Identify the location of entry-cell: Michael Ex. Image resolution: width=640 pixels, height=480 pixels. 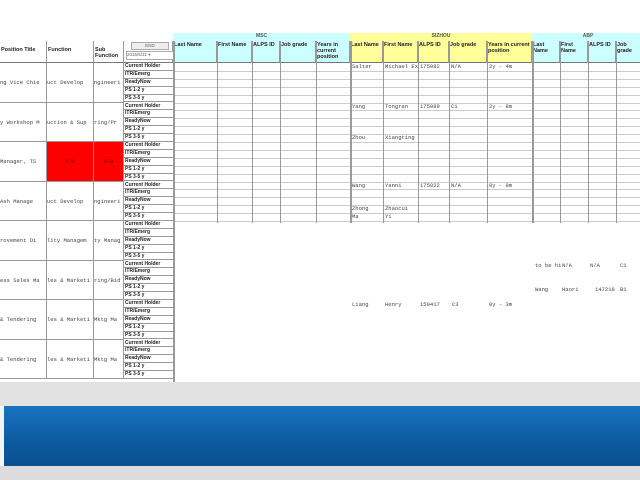
(401, 66).